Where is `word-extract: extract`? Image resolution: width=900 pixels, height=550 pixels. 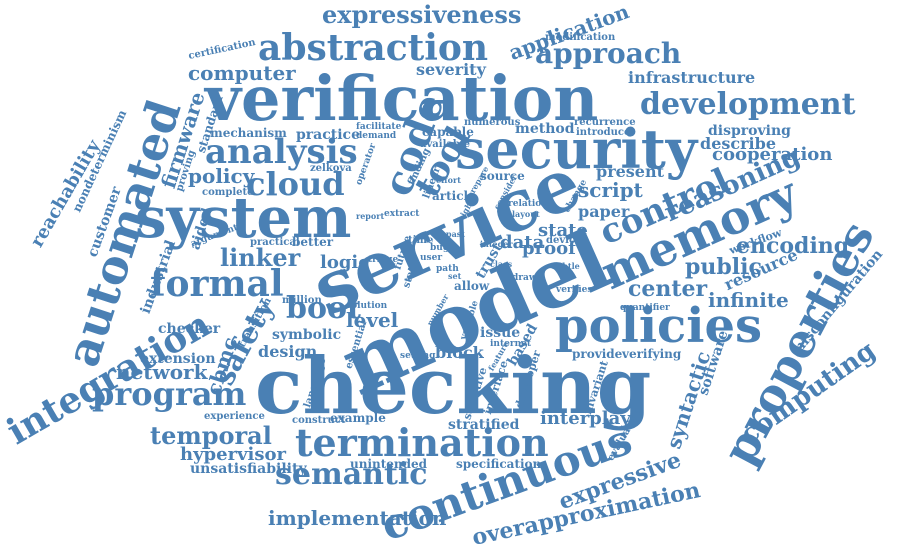 word-extract: extract is located at coordinates (402, 214).